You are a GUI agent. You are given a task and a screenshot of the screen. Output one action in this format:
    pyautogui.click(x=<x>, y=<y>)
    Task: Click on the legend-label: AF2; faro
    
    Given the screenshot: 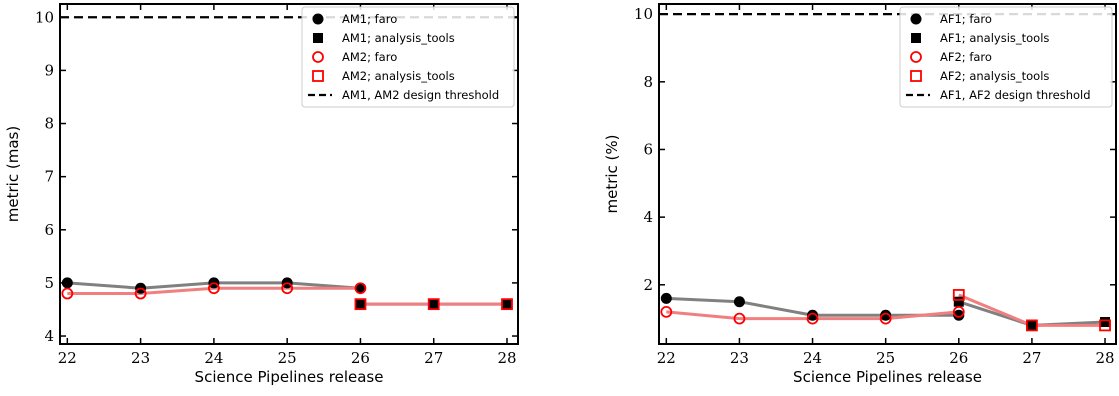 What is the action you would take?
    pyautogui.click(x=966, y=57)
    